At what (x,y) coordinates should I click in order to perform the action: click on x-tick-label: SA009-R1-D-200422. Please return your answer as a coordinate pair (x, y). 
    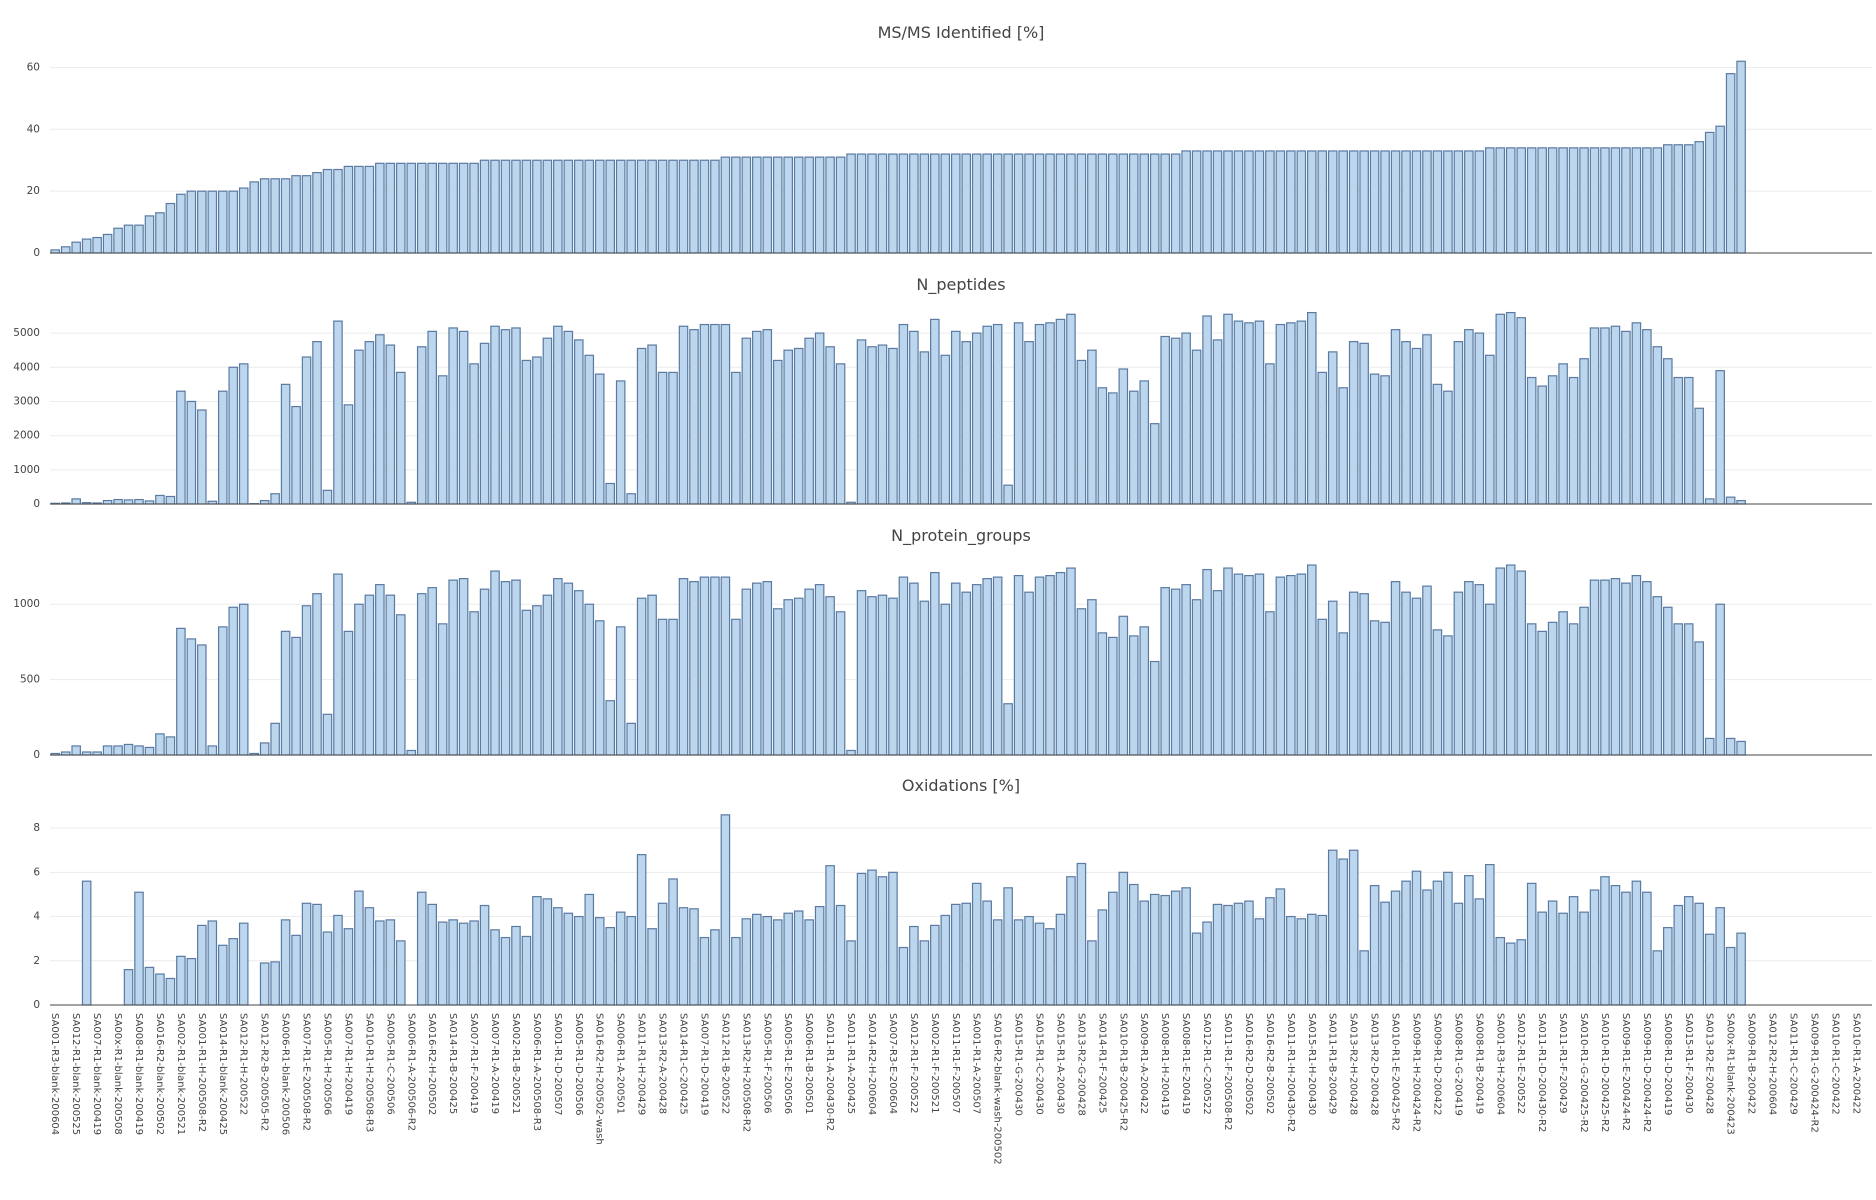
    Looking at the image, I should click on (1436, 1064).